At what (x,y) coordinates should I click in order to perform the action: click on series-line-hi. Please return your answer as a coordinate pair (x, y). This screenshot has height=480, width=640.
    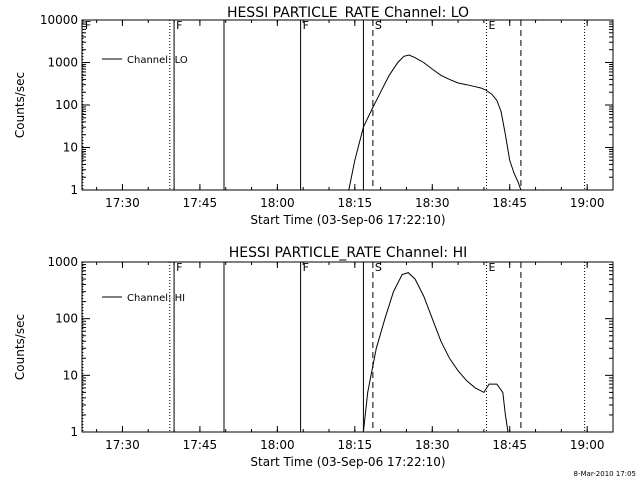
    Looking at the image, I should click on (435, 352).